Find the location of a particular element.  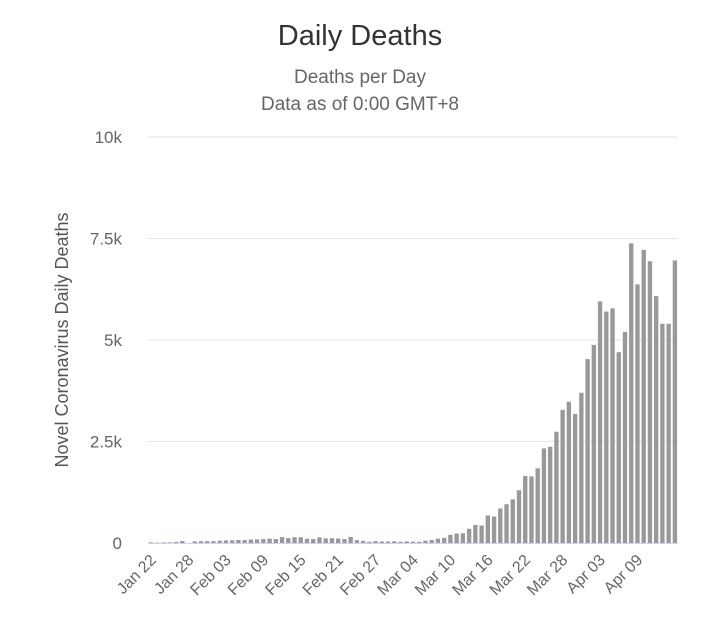

x-tick-label: Jan 22 is located at coordinates (137, 575).